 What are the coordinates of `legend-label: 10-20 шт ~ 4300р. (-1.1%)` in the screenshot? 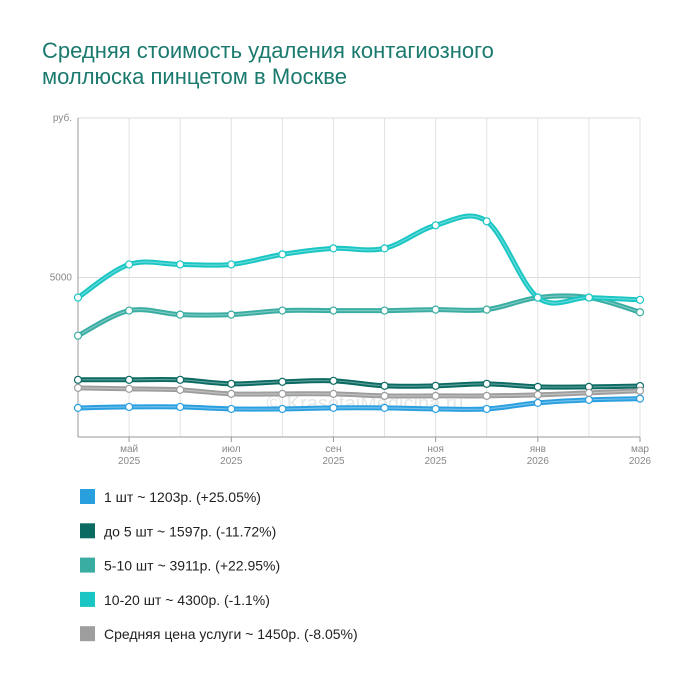 It's located at (187, 600).